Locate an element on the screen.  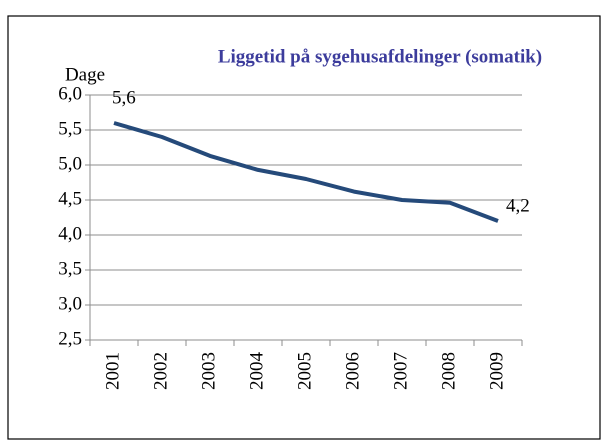
x-tick-label: 2006 is located at coordinates (352, 371).